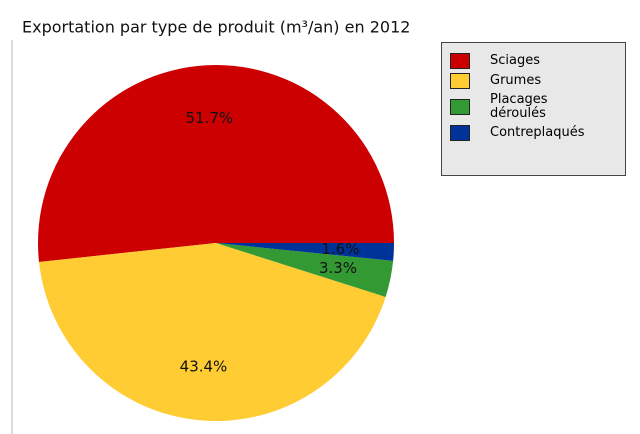 This screenshot has height=434, width=640. Describe the element at coordinates (519, 106) in the screenshot. I see `legend-label: Placages déroulés` at that location.